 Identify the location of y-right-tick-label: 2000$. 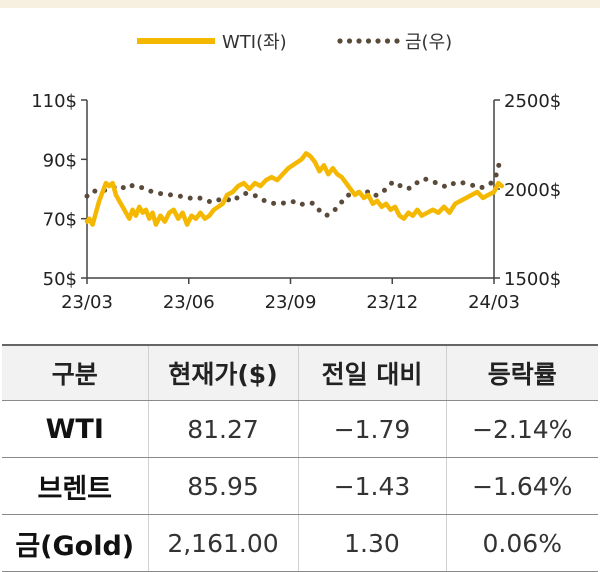
(532, 190).